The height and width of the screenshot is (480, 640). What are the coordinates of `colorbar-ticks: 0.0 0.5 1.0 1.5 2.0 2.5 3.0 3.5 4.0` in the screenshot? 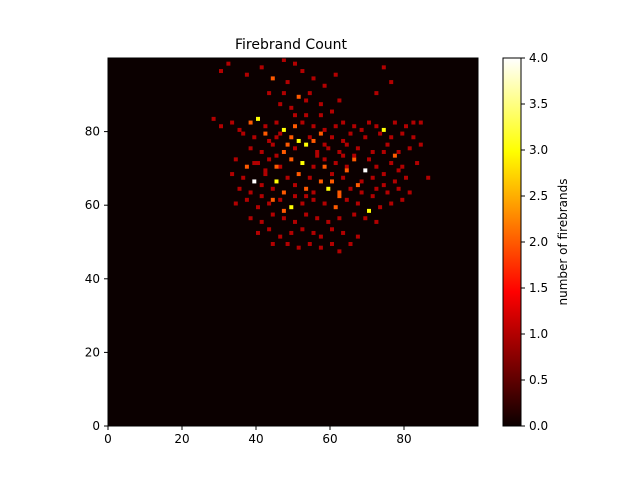 It's located at (534, 242).